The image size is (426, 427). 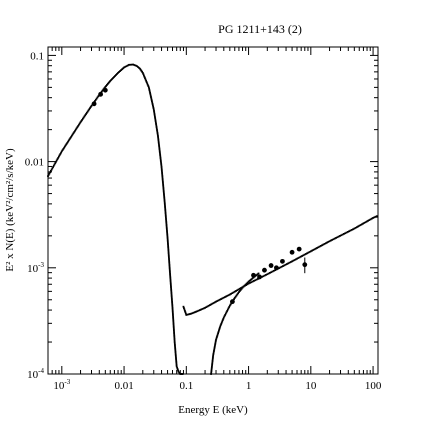 What do you see at coordinates (213, 410) in the screenshot?
I see `x-axis-label: Energy E (keV)` at bounding box center [213, 410].